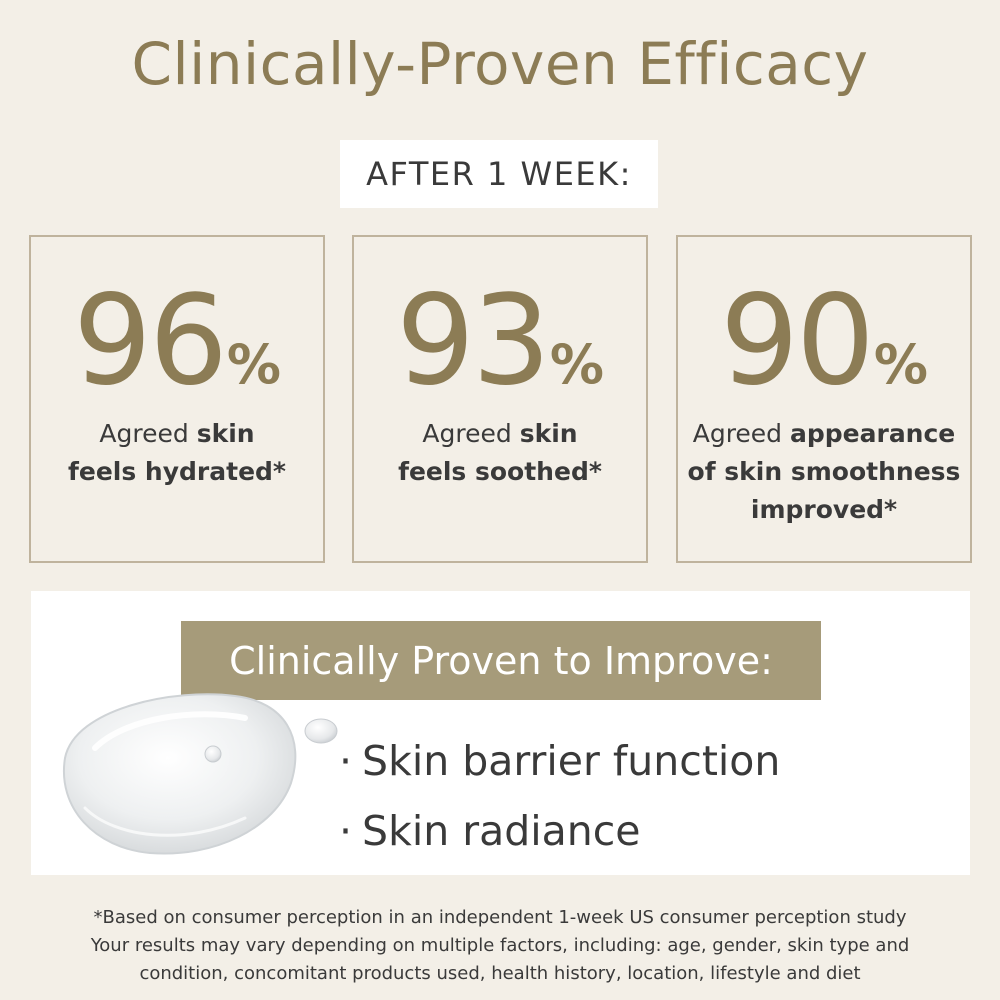 The height and width of the screenshot is (1000, 1000). I want to click on timeframe-label: AFTER 1 WEEK:, so click(499, 174).